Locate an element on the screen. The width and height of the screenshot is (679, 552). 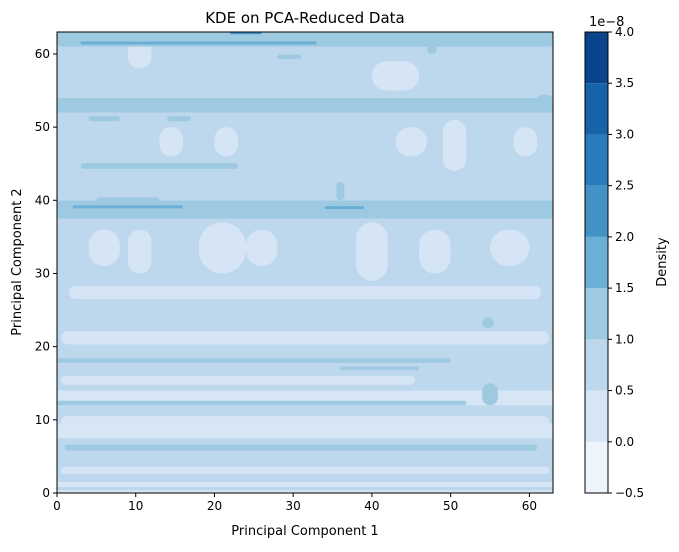
colorbar-tick-label: 1.5 is located at coordinates (624, 288).